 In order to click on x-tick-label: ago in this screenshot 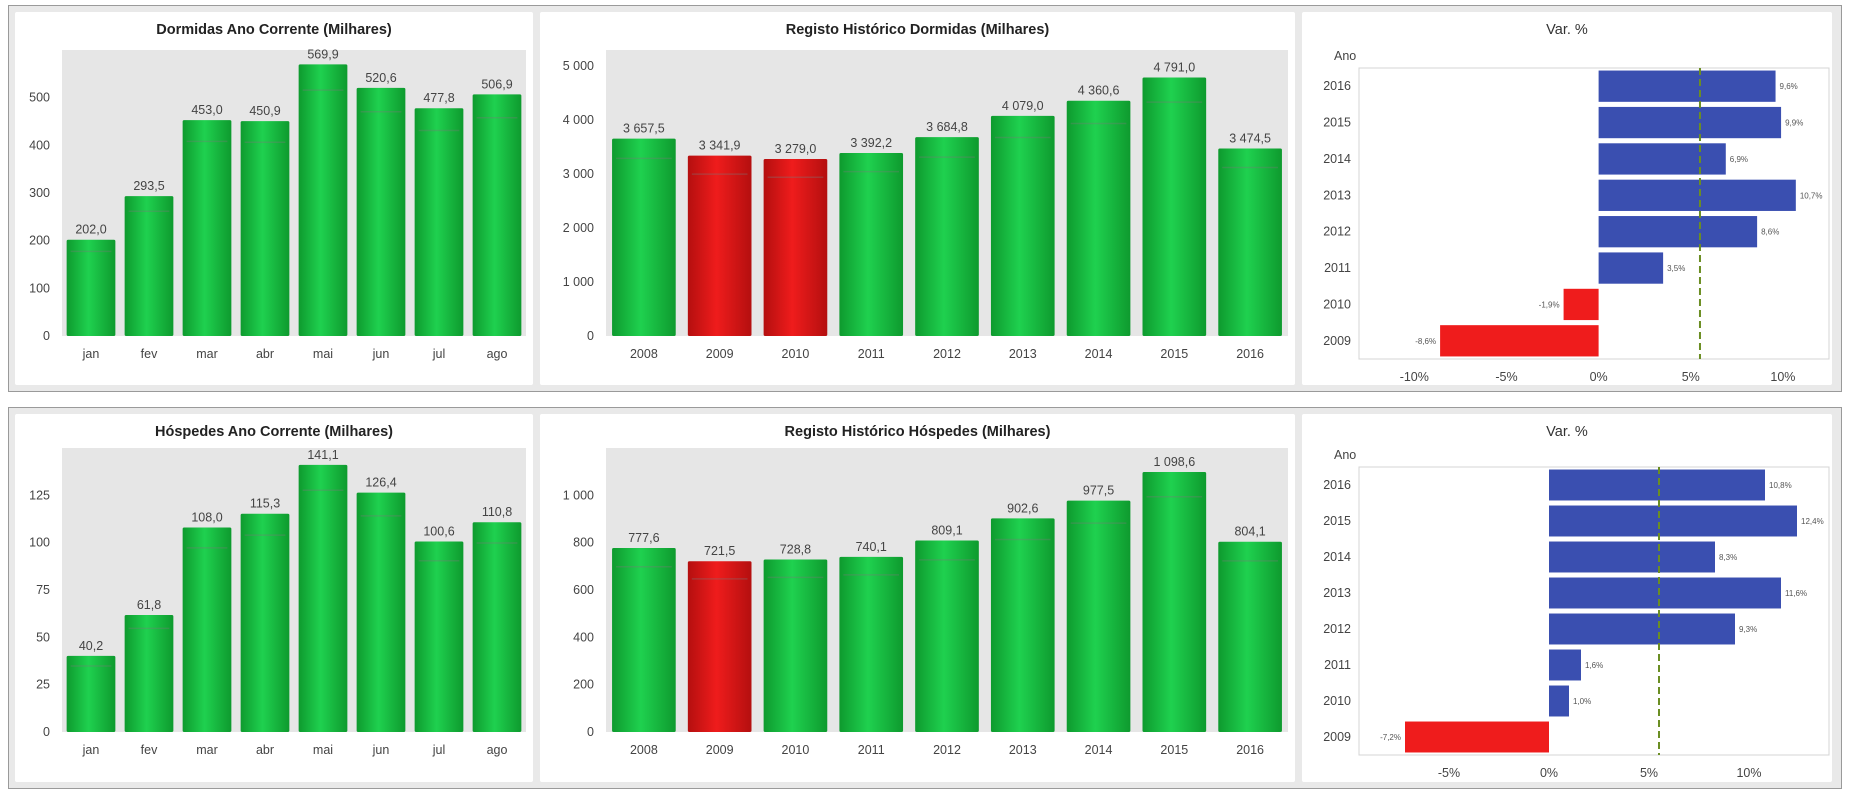, I will do `click(497, 750)`.